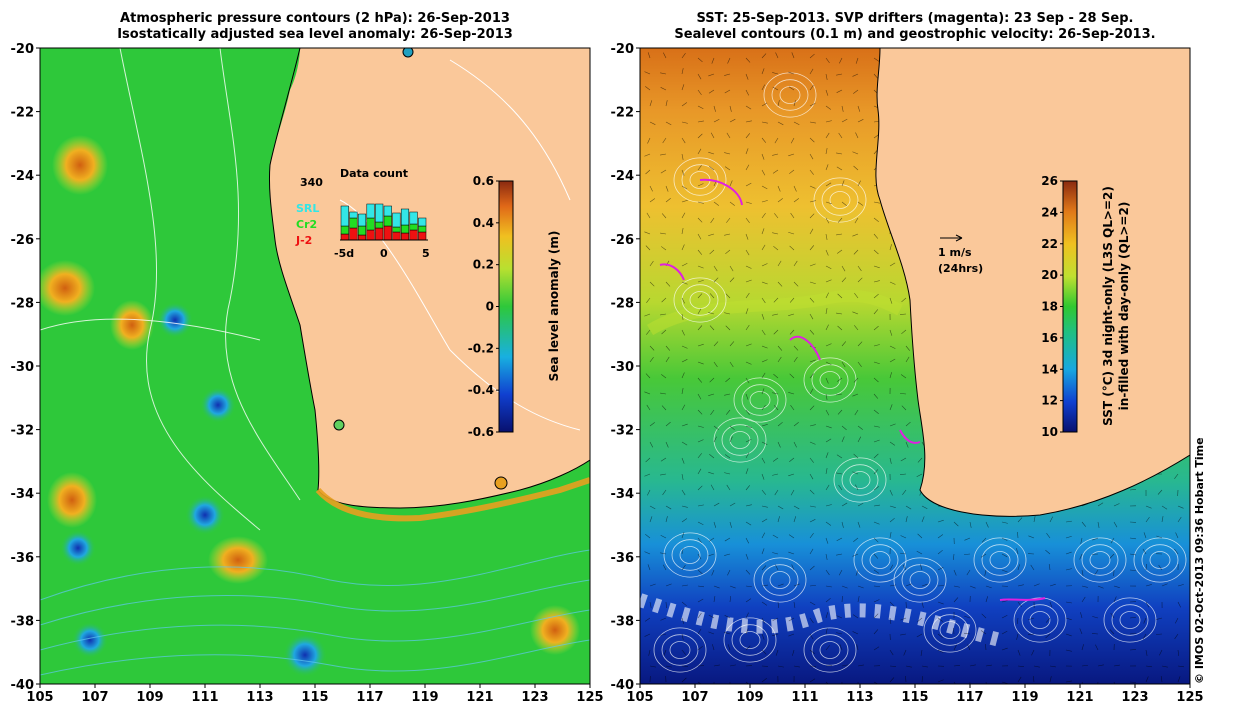  Describe the element at coordinates (623, 240) in the screenshot. I see `y-tick-label: -26` at that location.